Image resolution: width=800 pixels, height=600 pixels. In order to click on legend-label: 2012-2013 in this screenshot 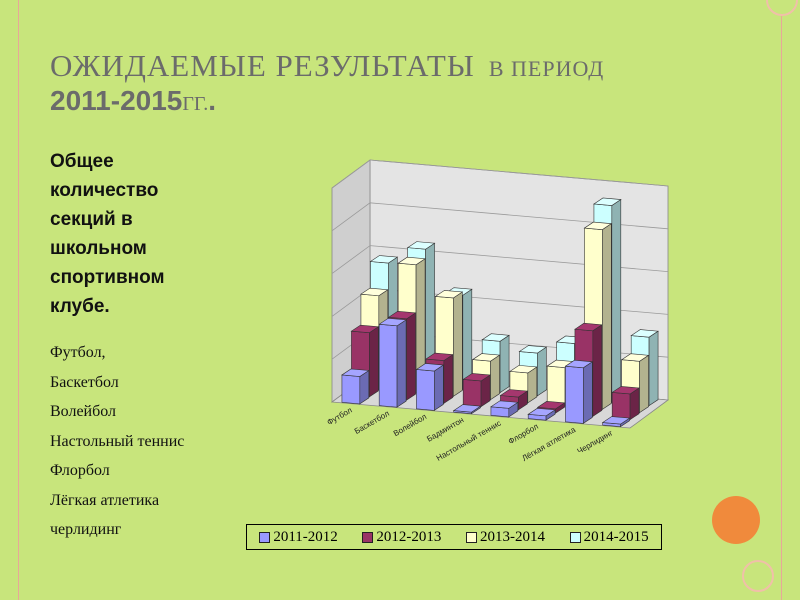, I will do `click(409, 536)`.